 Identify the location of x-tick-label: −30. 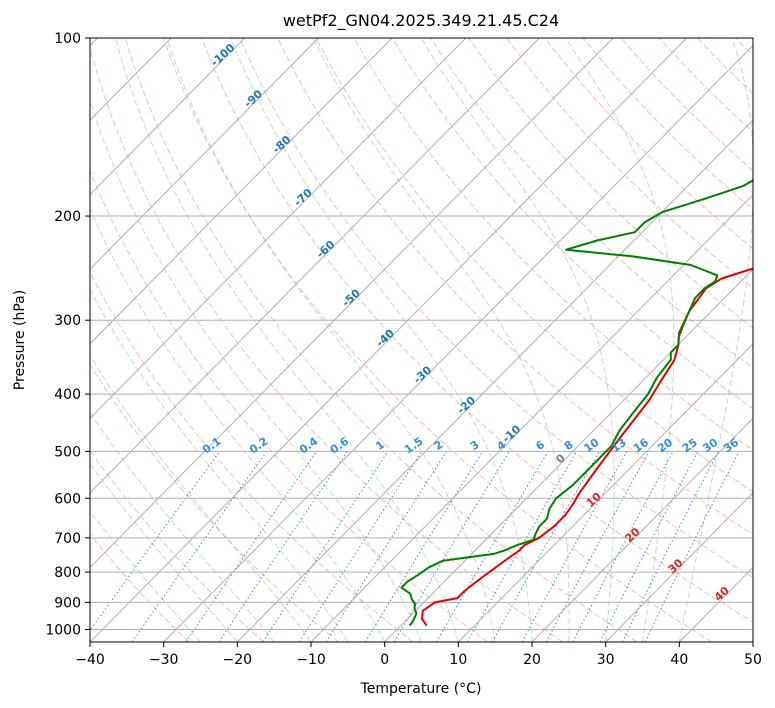
(164, 660).